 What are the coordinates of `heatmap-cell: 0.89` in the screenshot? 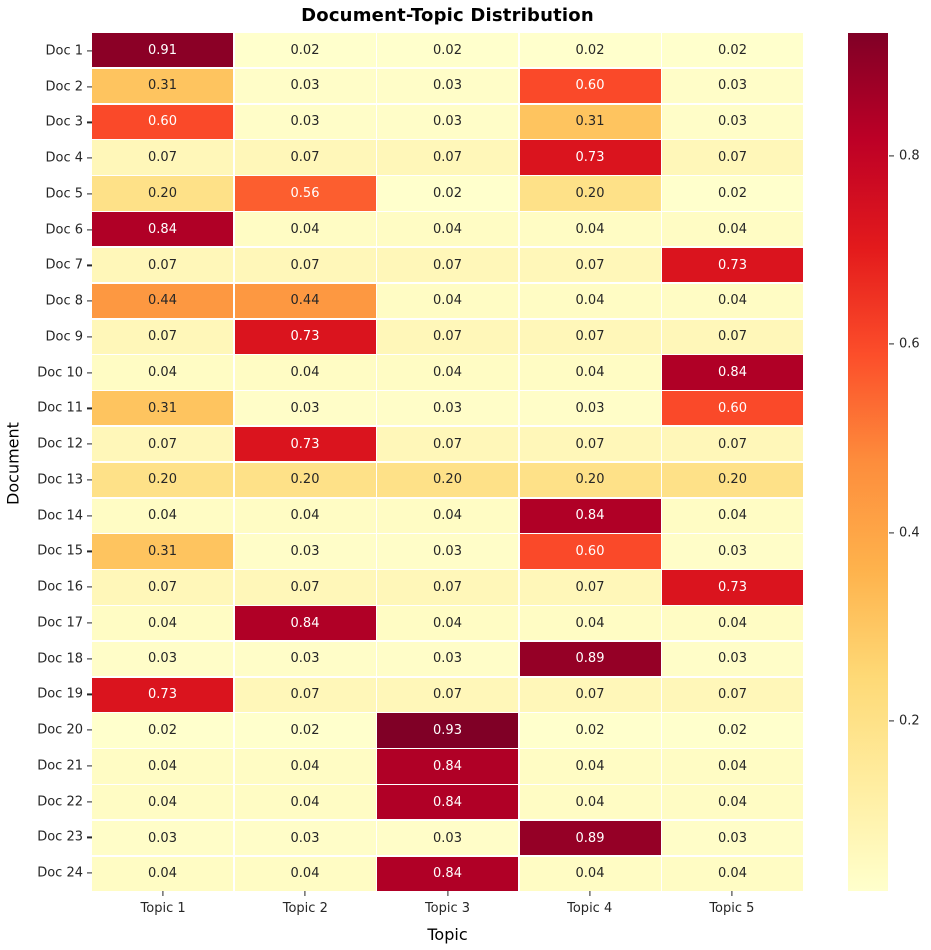 It's located at (590, 838).